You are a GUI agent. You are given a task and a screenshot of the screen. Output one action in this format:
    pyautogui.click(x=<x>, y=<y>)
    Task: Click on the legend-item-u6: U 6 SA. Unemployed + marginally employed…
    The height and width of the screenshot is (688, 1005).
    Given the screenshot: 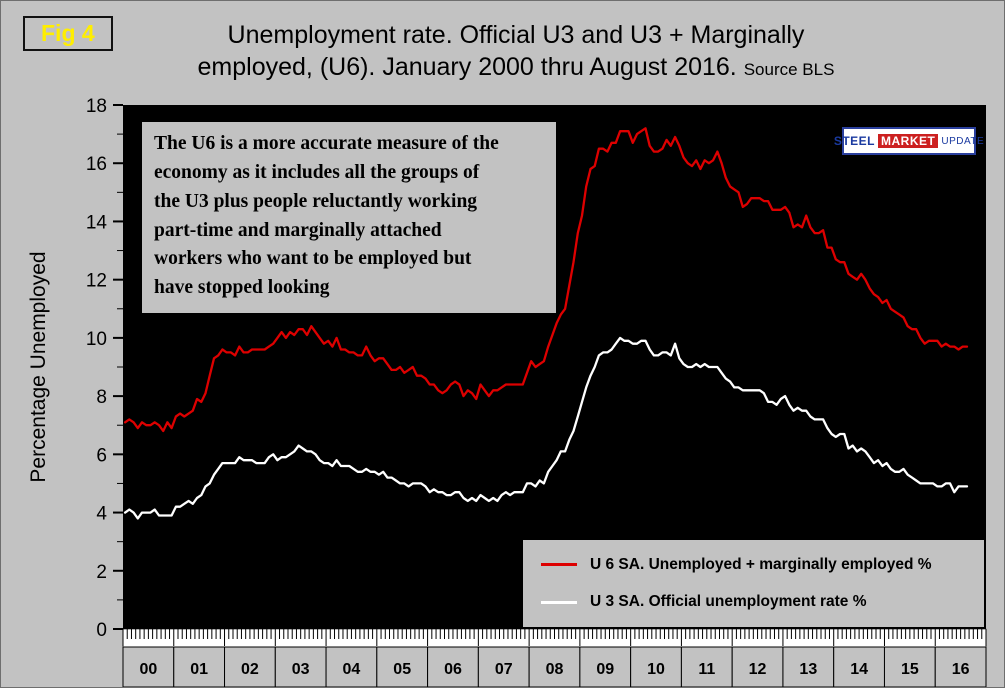 What is the action you would take?
    pyautogui.click(x=762, y=565)
    